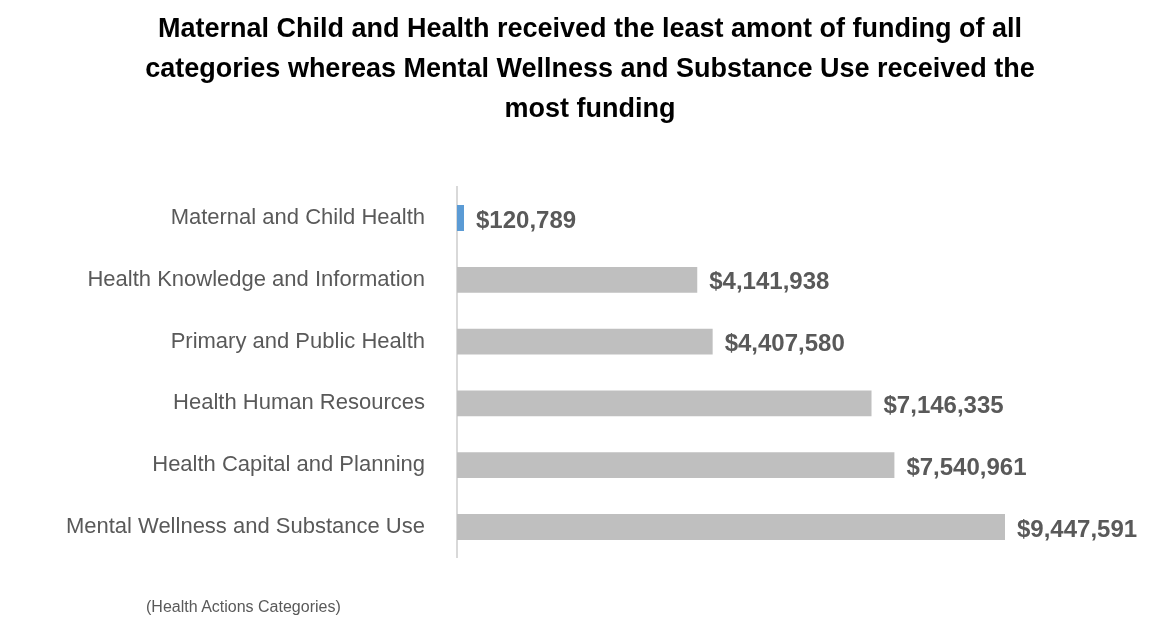 The image size is (1161, 620). Describe the element at coordinates (243, 607) in the screenshot. I see `y-axis-title: (Health Actions Categories)` at that location.